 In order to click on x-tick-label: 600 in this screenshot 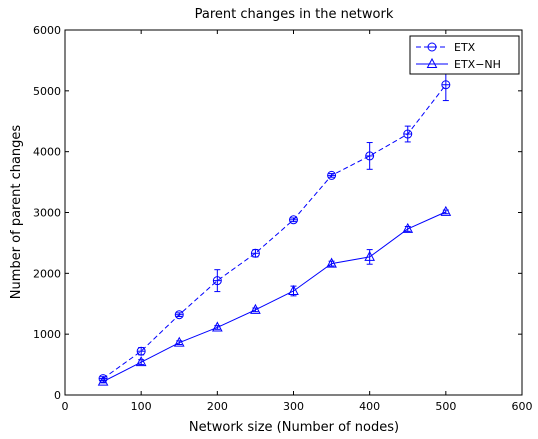, I will do `click(522, 406)`.